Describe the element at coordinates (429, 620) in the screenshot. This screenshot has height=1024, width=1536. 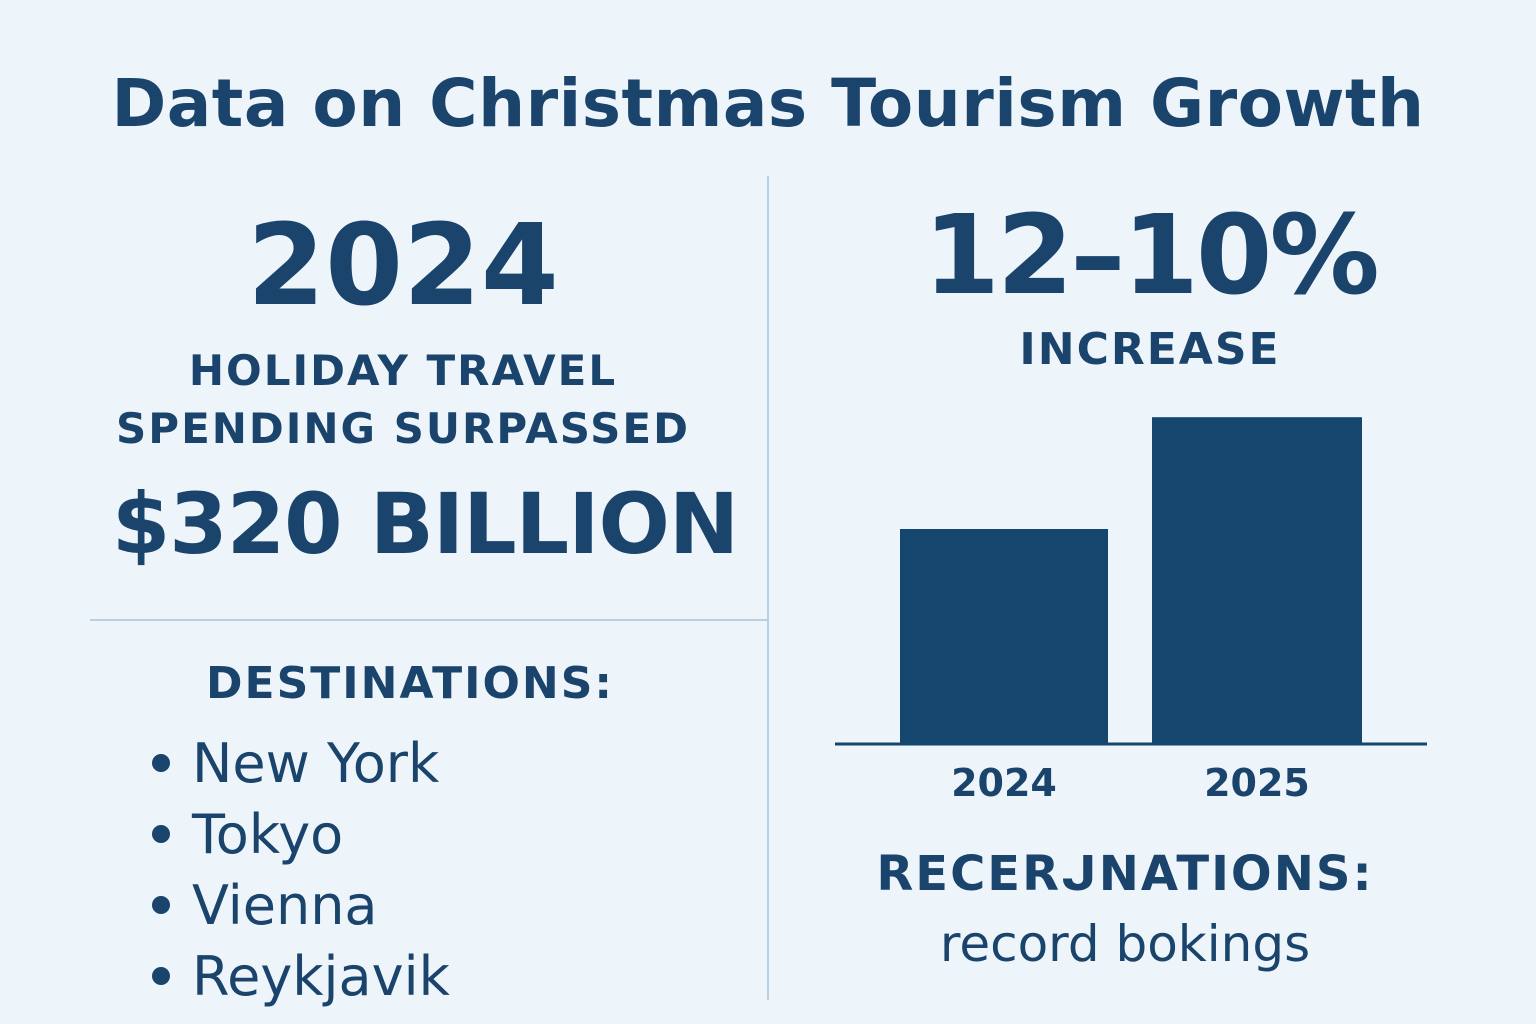
I see `horizontal-divider` at that location.